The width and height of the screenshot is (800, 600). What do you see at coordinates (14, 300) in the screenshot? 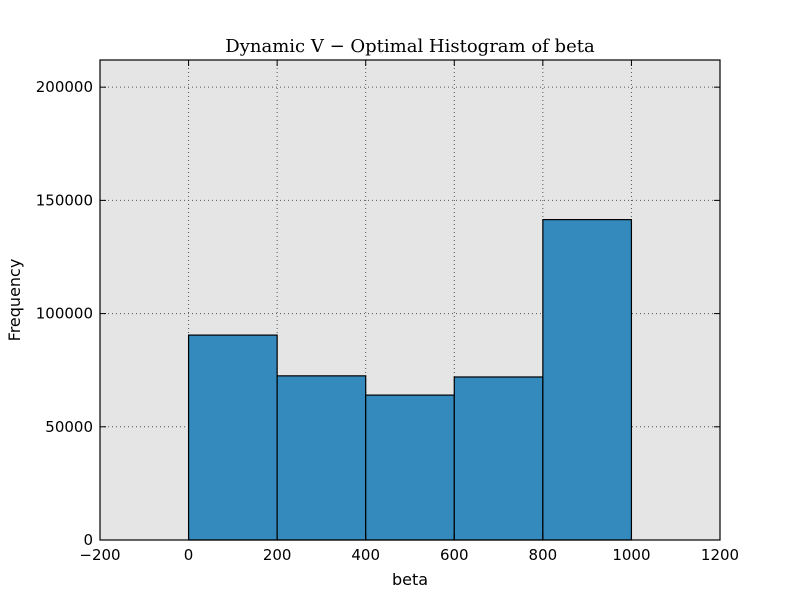
I see `y-axis-label: Frequency` at bounding box center [14, 300].